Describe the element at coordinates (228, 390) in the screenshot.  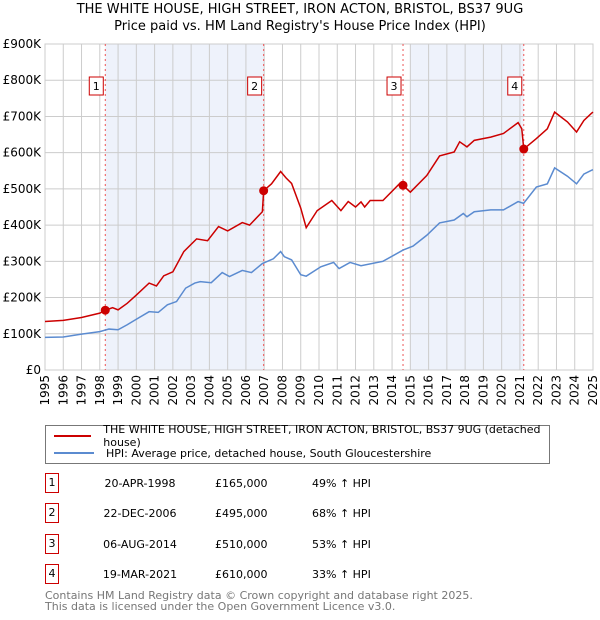
I see `x-tick-label: 2005` at that location.